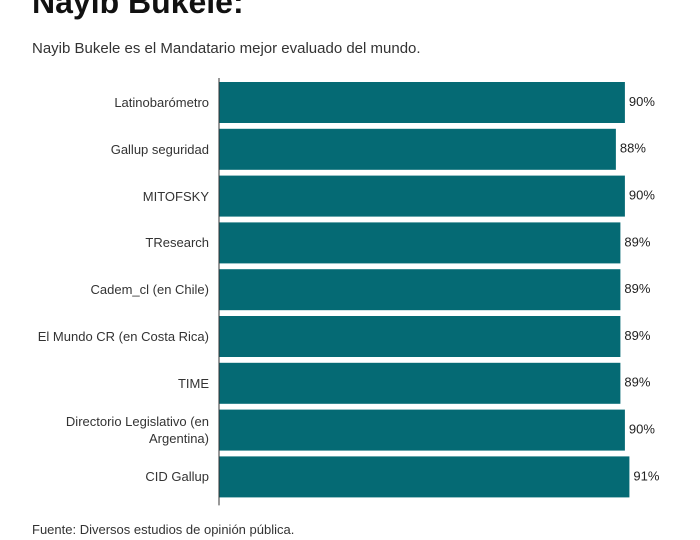 The height and width of the screenshot is (540, 700). What do you see at coordinates (177, 477) in the screenshot?
I see `category-label: CID Gallup` at bounding box center [177, 477].